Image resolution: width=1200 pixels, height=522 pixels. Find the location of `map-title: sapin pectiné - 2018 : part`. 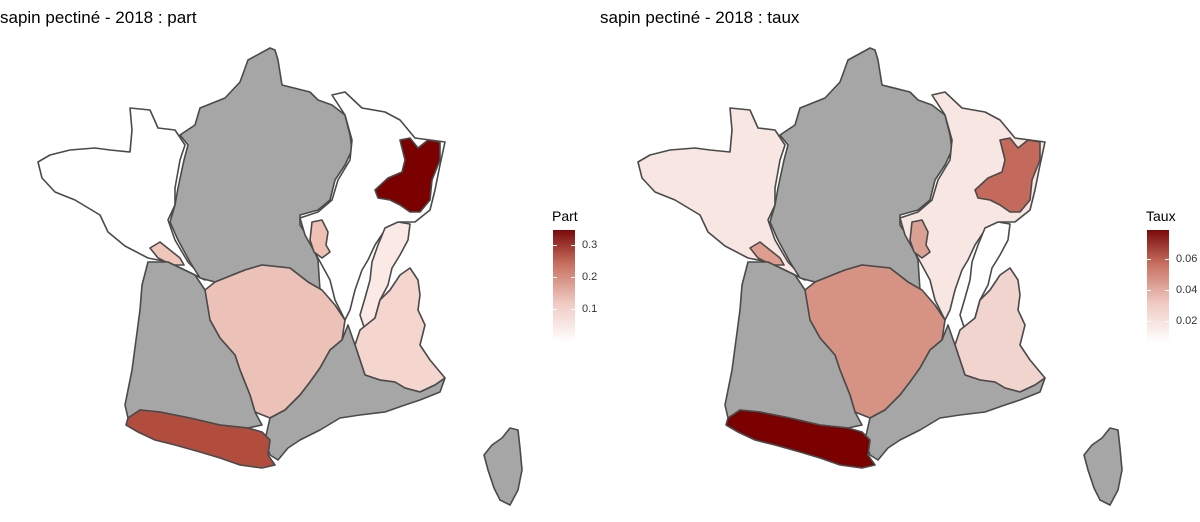

map-title: sapin pectiné - 2018 : part is located at coordinates (98, 17).